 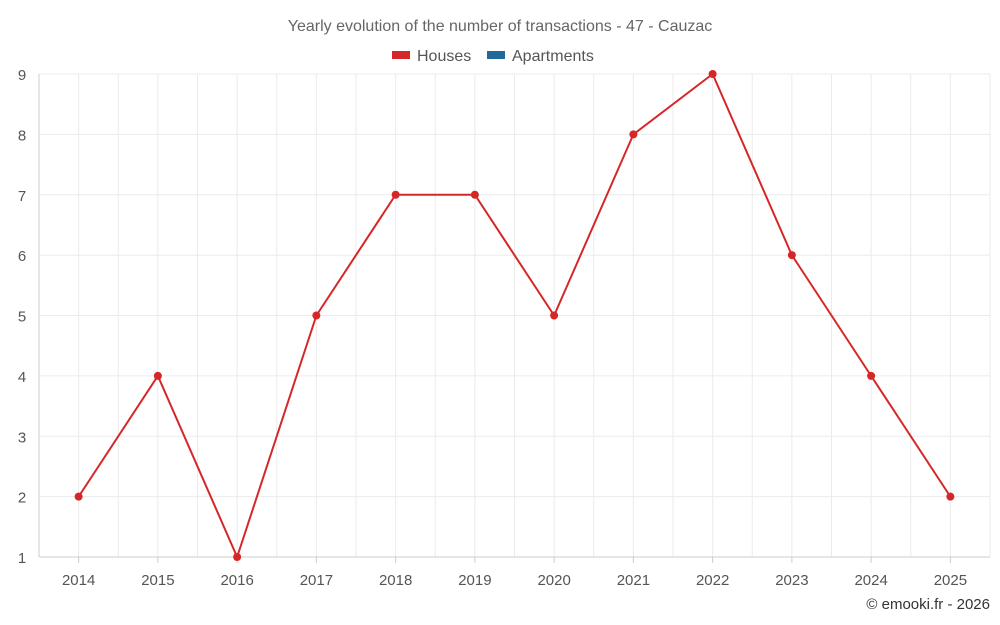 I want to click on data-point-houses-2021, so click(x=633, y=134).